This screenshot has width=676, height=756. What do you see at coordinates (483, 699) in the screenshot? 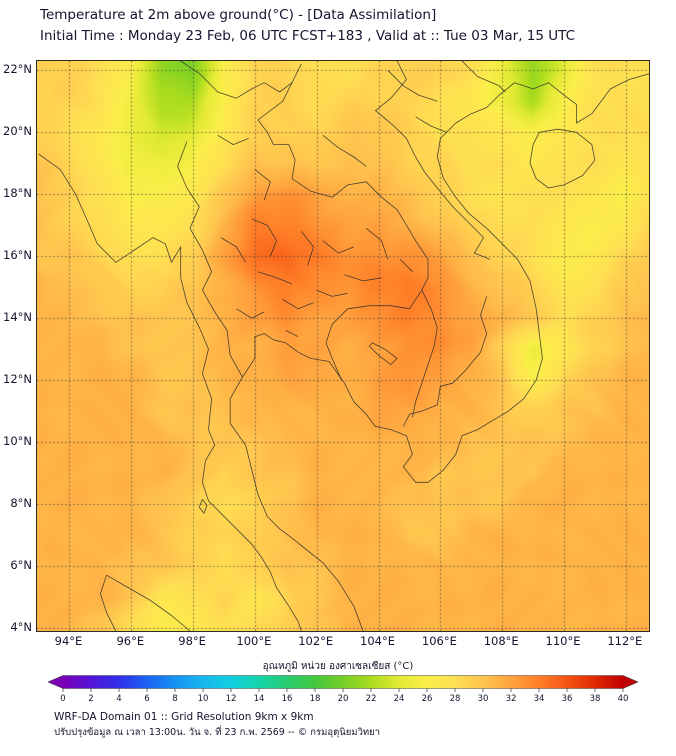
I see `colorbar-tick-label: 30` at bounding box center [483, 699].